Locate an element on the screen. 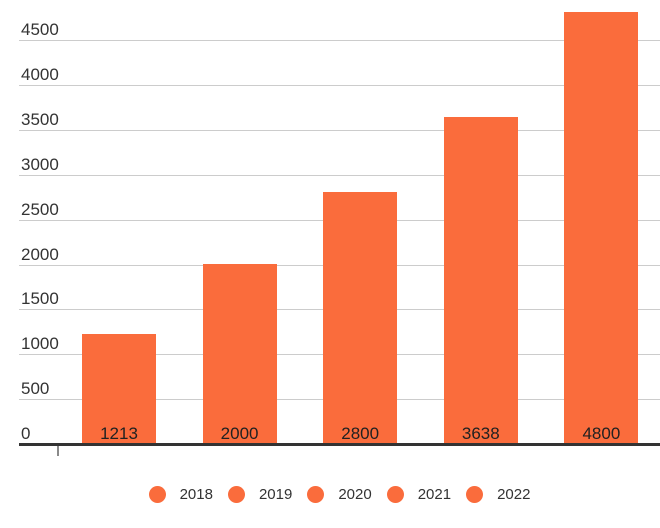 This screenshot has width=660, height=528. y-axis-label-3000: 3000 is located at coordinates (40, 164).